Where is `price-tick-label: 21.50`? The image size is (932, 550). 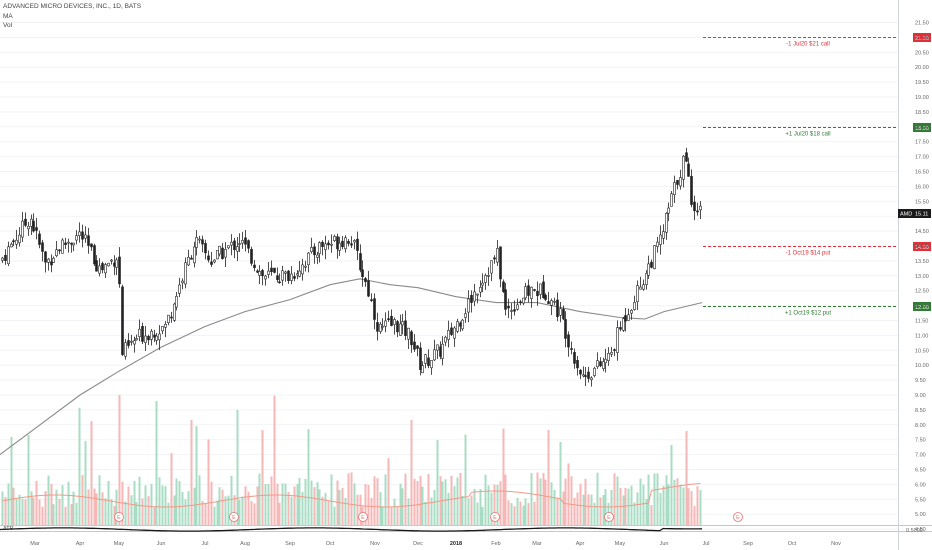 price-tick-label: 21.50 is located at coordinates (922, 24).